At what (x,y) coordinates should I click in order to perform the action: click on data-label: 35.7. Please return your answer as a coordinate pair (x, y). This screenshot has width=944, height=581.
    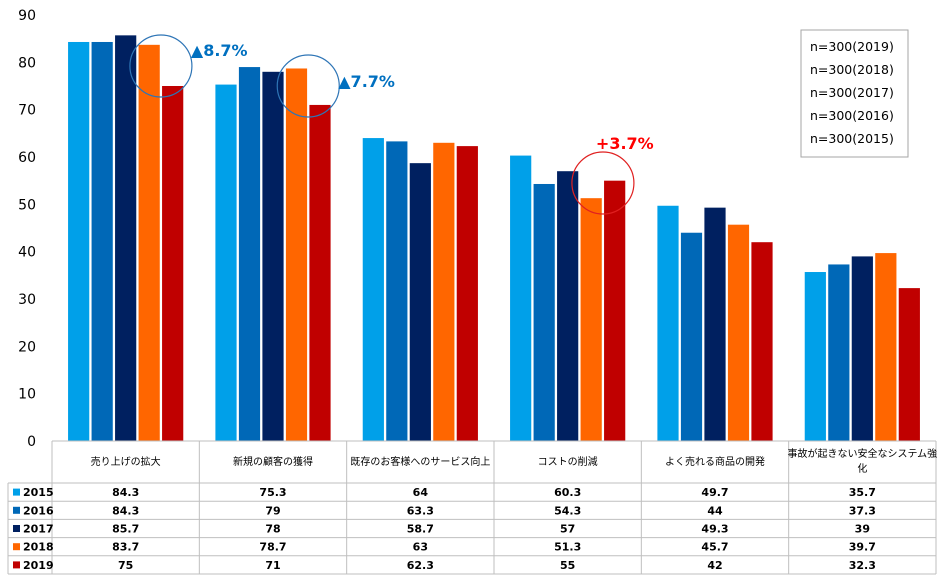
    Looking at the image, I should click on (862, 492).